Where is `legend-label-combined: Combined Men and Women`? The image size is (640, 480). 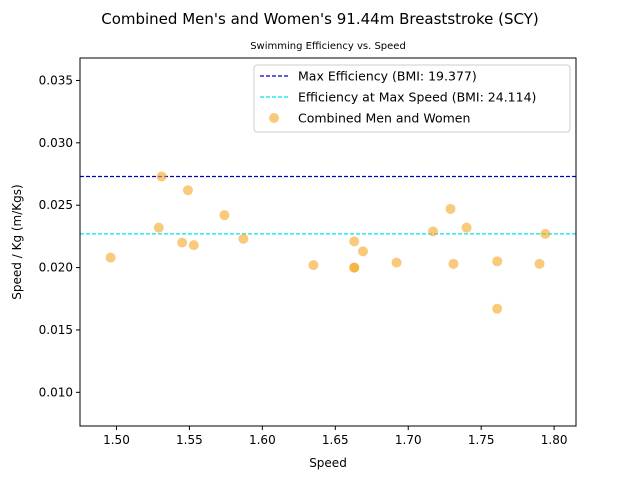
legend-label-combined: Combined Men and Women is located at coordinates (384, 118).